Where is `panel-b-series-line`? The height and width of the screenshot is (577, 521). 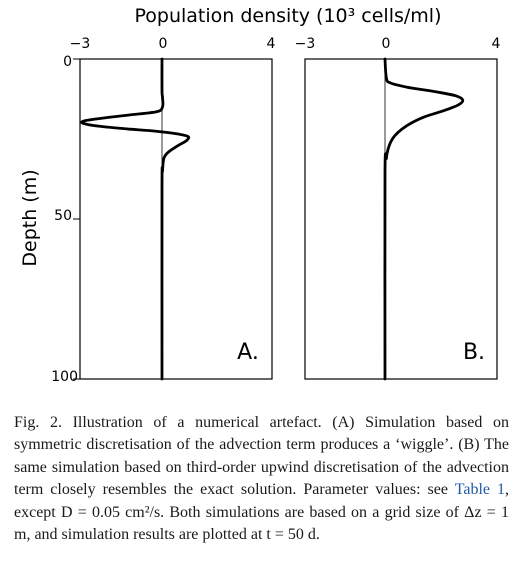
panel-b-series-line is located at coordinates (424, 219).